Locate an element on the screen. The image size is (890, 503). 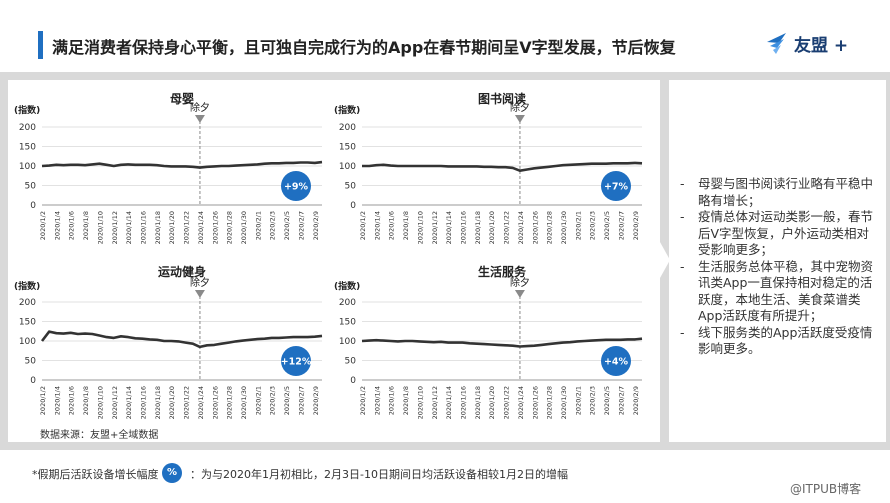
brand-logo: 友盟 + is located at coordinates (806, 43).